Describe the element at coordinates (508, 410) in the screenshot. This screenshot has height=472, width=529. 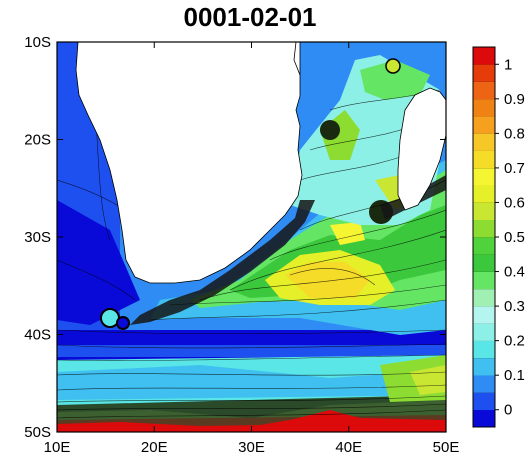
I see `colorbar-label: 0` at that location.